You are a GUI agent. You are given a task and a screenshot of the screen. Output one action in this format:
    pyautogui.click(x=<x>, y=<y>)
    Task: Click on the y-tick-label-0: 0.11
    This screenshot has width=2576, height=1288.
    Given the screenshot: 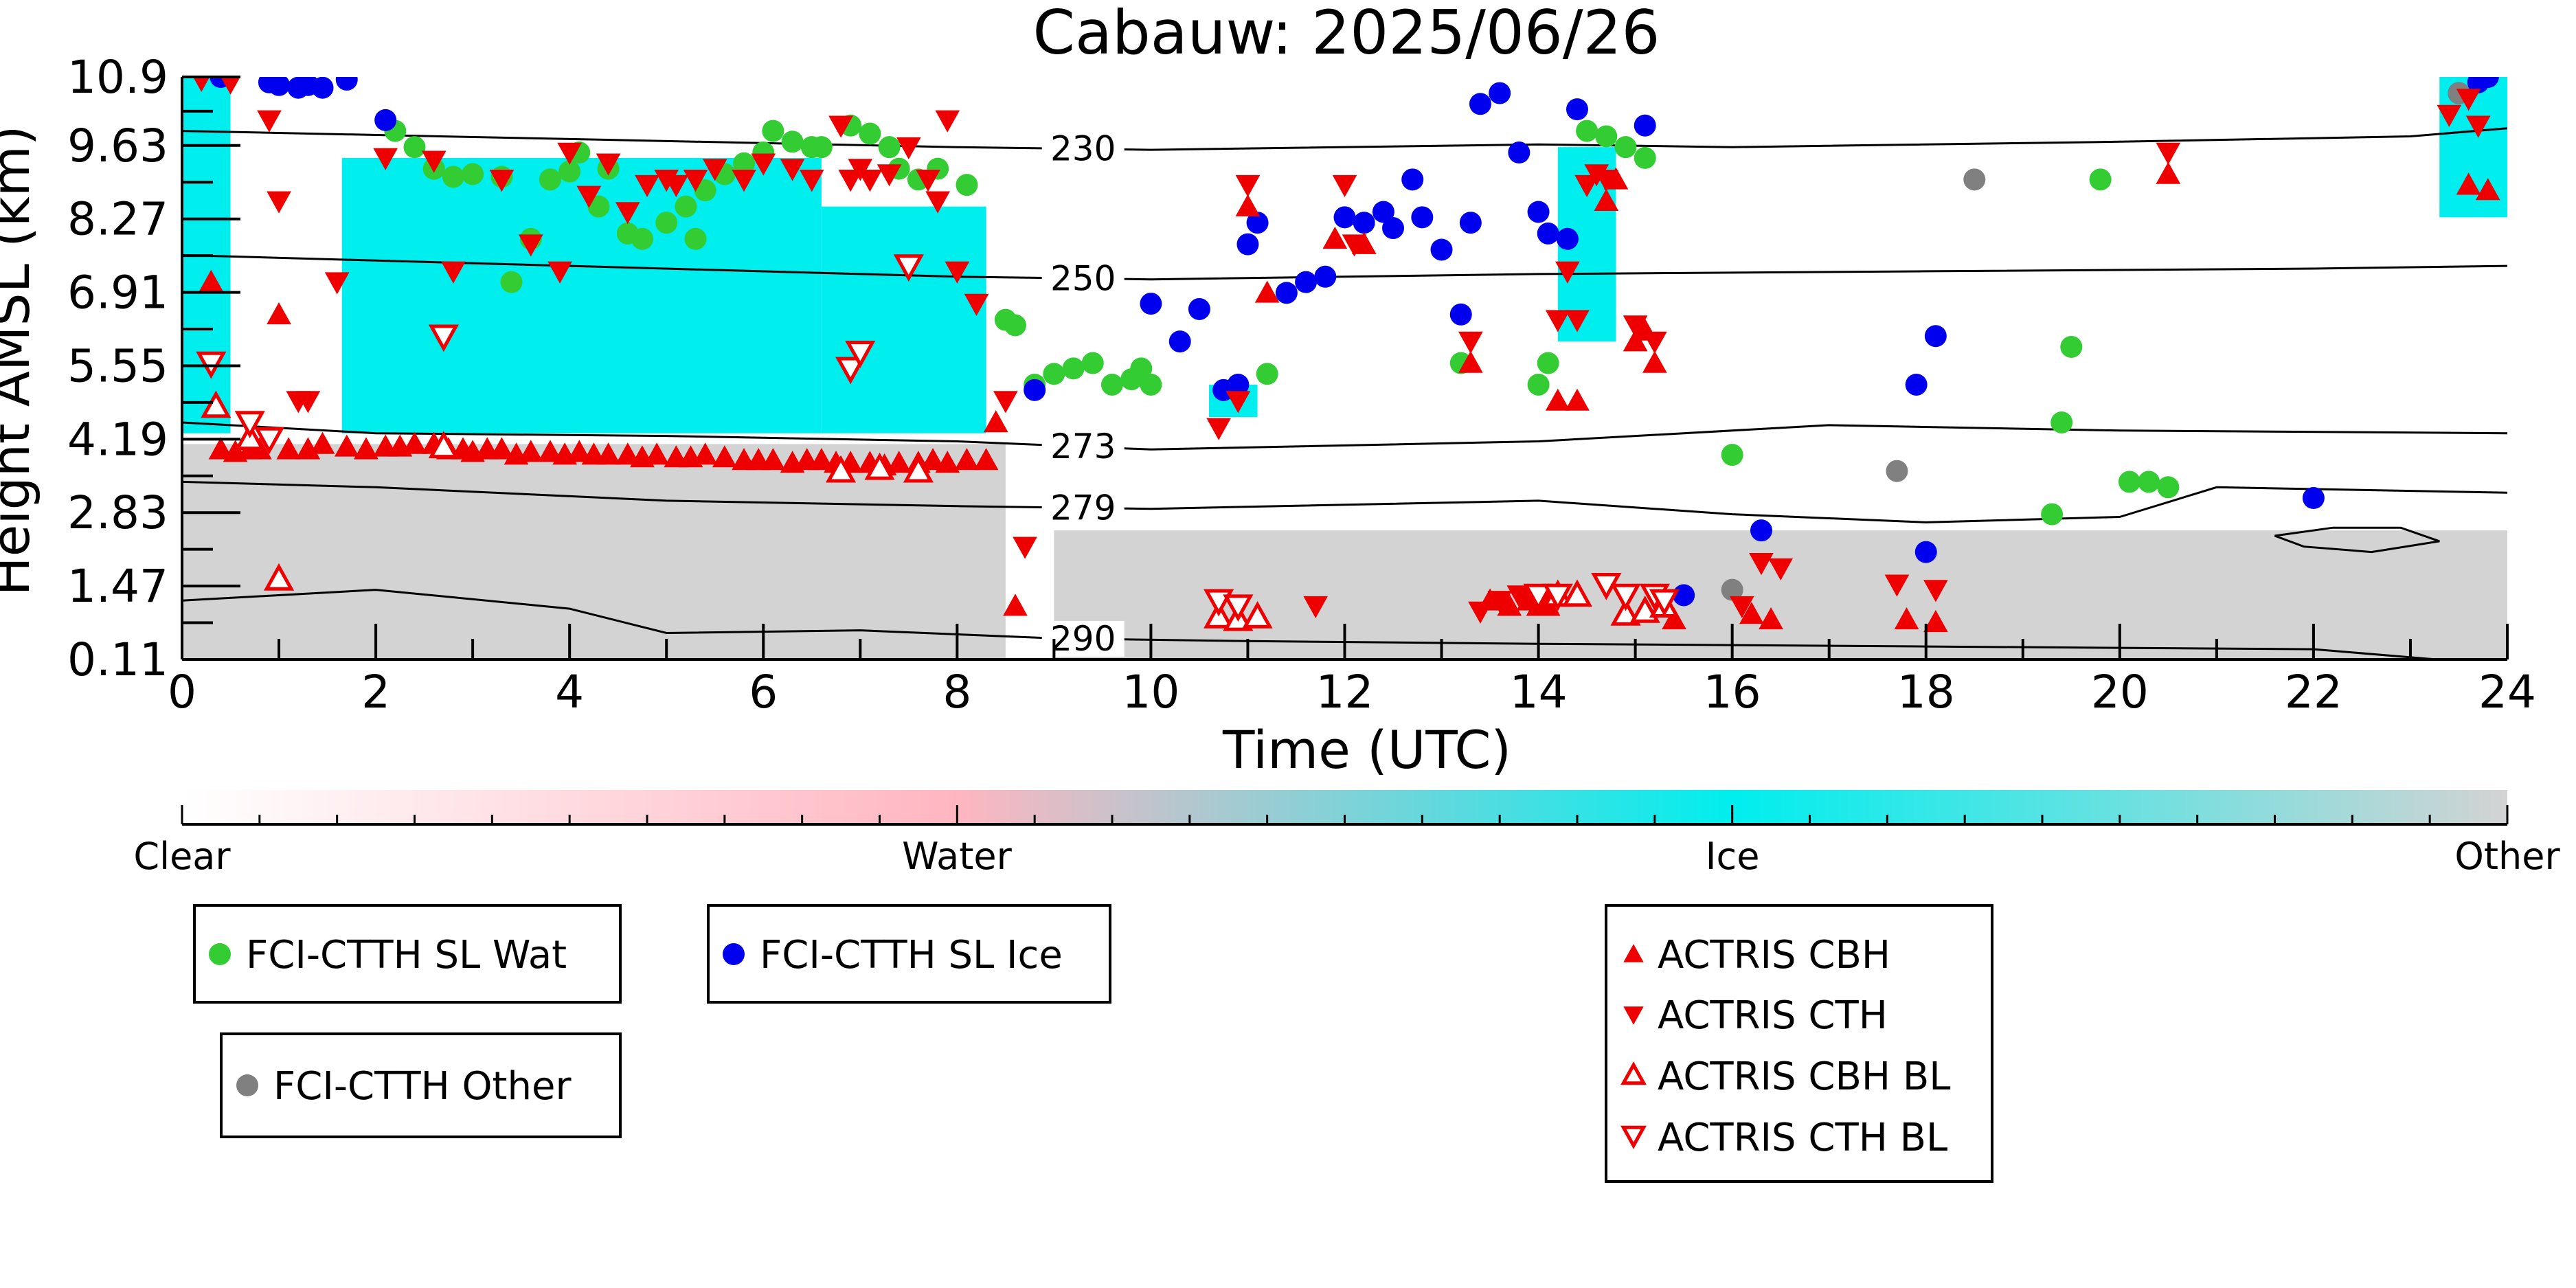 What is the action you would take?
    pyautogui.click(x=117, y=659)
    